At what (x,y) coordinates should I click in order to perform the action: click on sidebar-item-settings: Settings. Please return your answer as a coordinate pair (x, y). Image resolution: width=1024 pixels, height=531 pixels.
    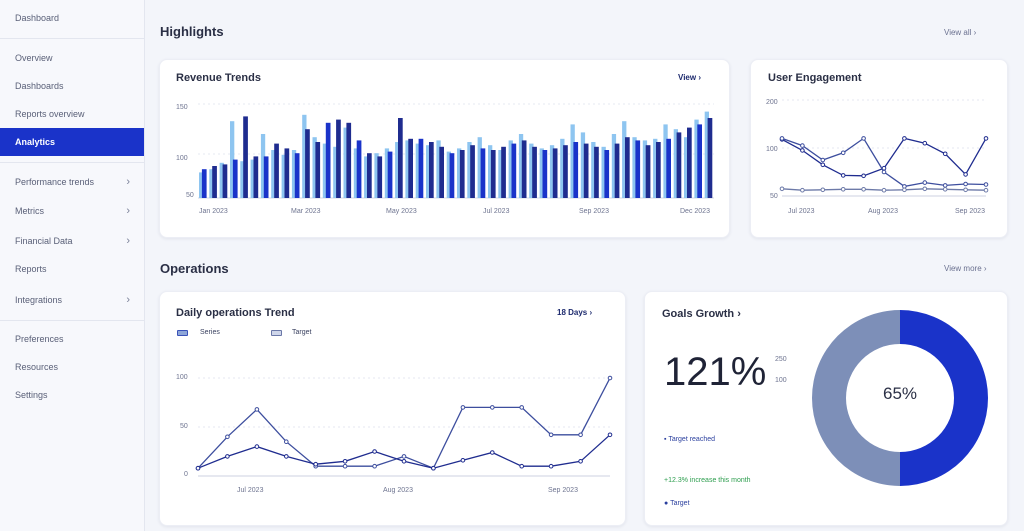
    Looking at the image, I should click on (72, 395).